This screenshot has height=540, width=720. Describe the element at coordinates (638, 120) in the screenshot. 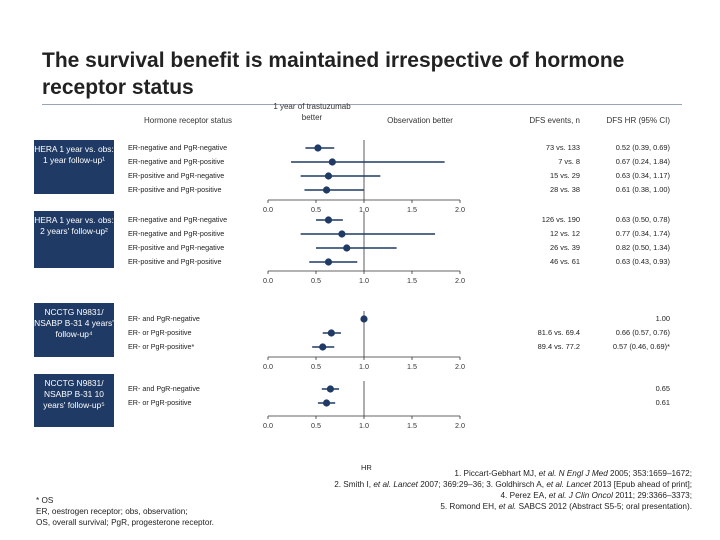

I see `header-dfs-hr: DFS HR (95% CI)` at that location.